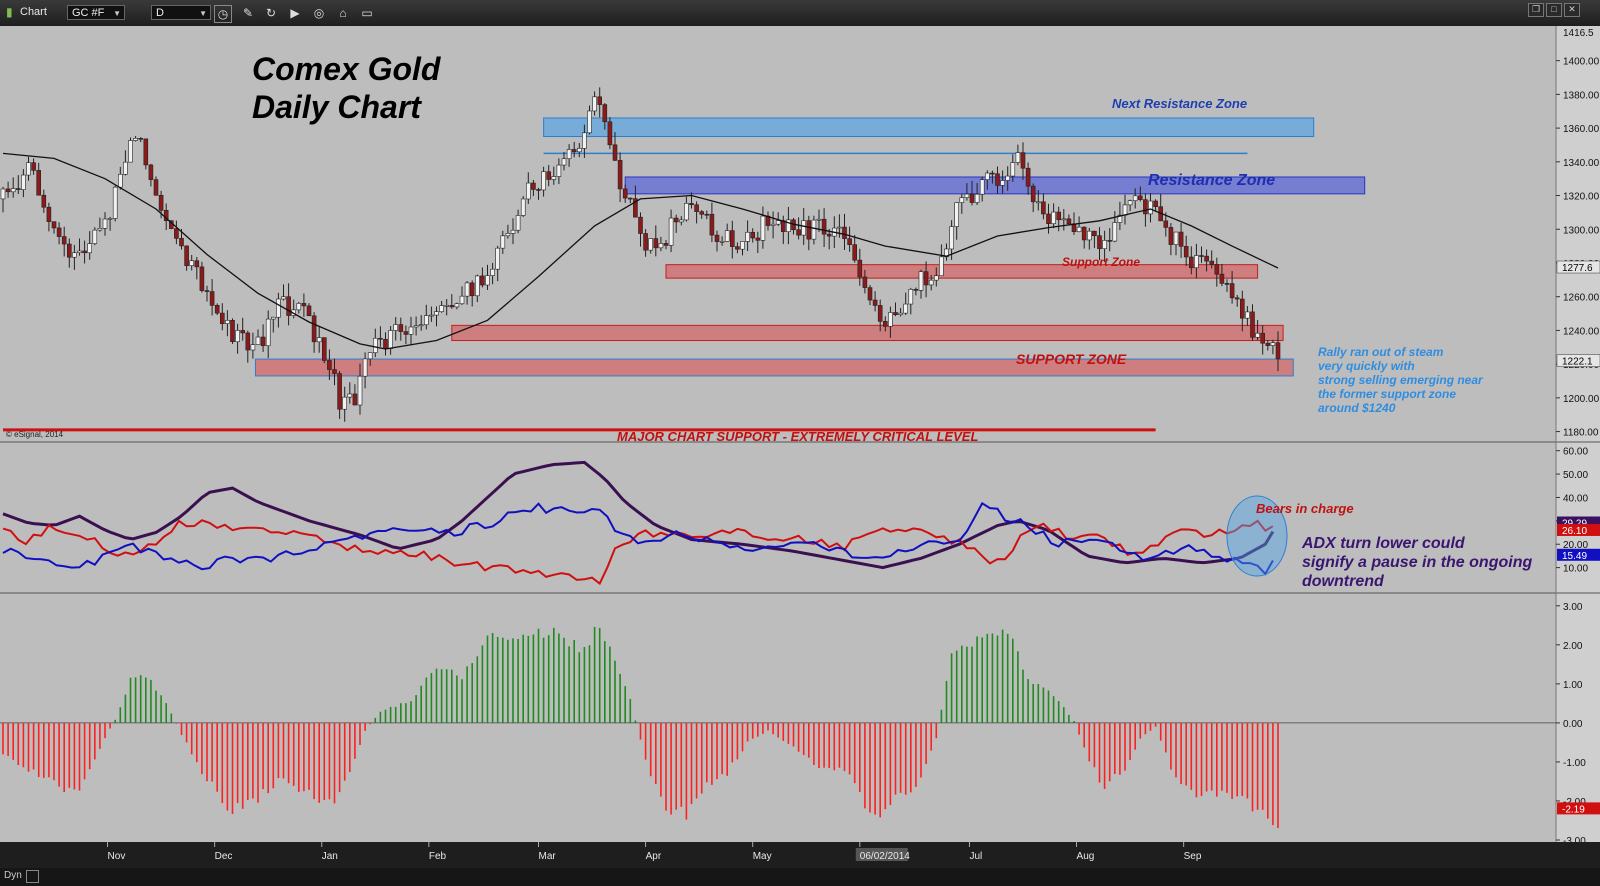  I want to click on clock-icon: ◷, so click(223, 14).